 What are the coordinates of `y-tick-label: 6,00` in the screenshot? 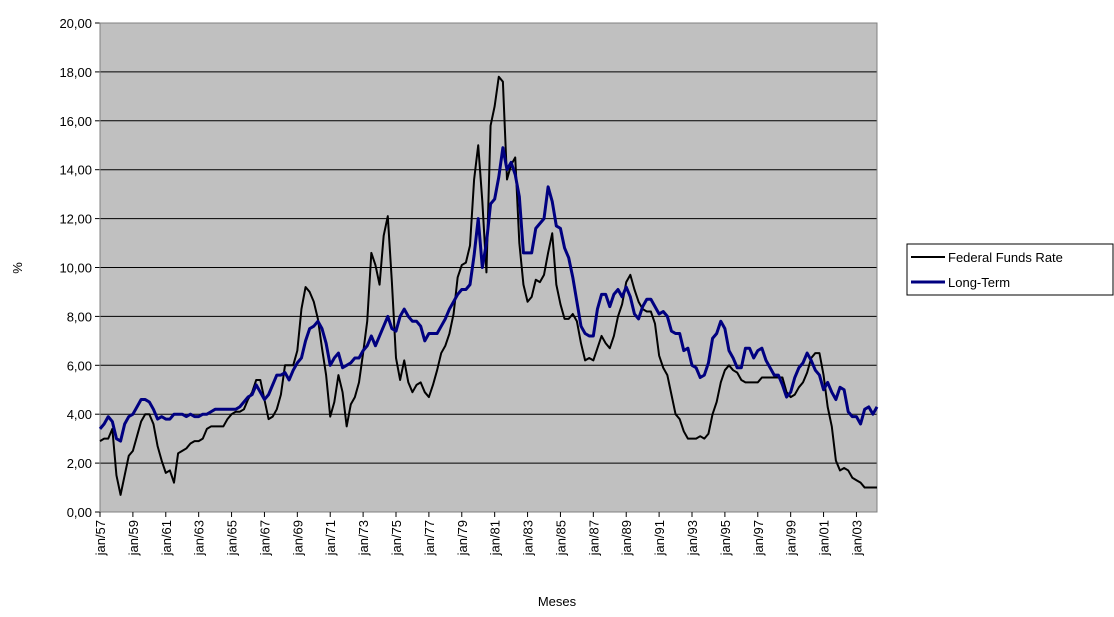 It's located at (79, 365).